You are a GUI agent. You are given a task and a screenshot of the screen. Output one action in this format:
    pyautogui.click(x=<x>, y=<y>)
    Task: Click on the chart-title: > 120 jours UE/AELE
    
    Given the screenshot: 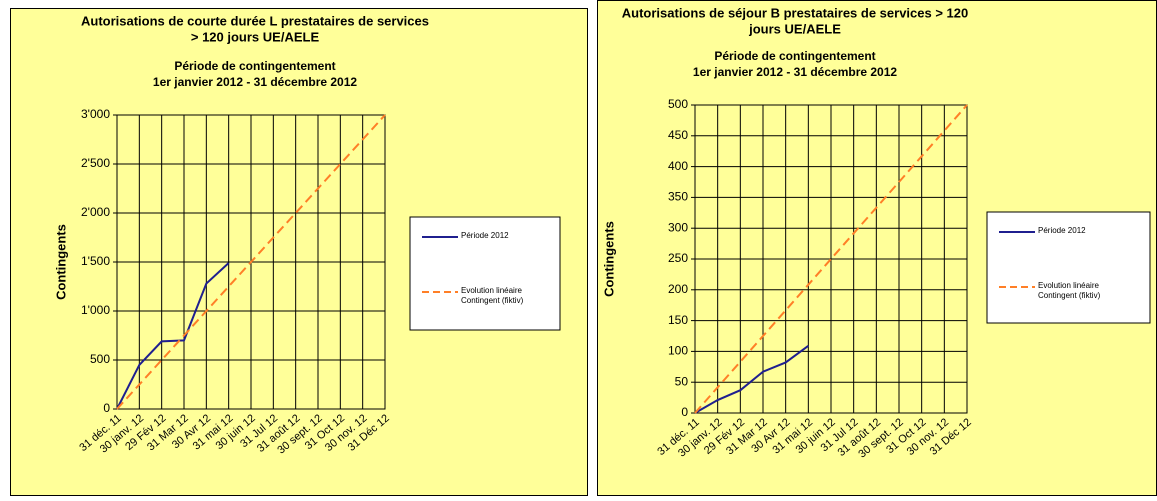 What is the action you would take?
    pyautogui.click(x=255, y=36)
    